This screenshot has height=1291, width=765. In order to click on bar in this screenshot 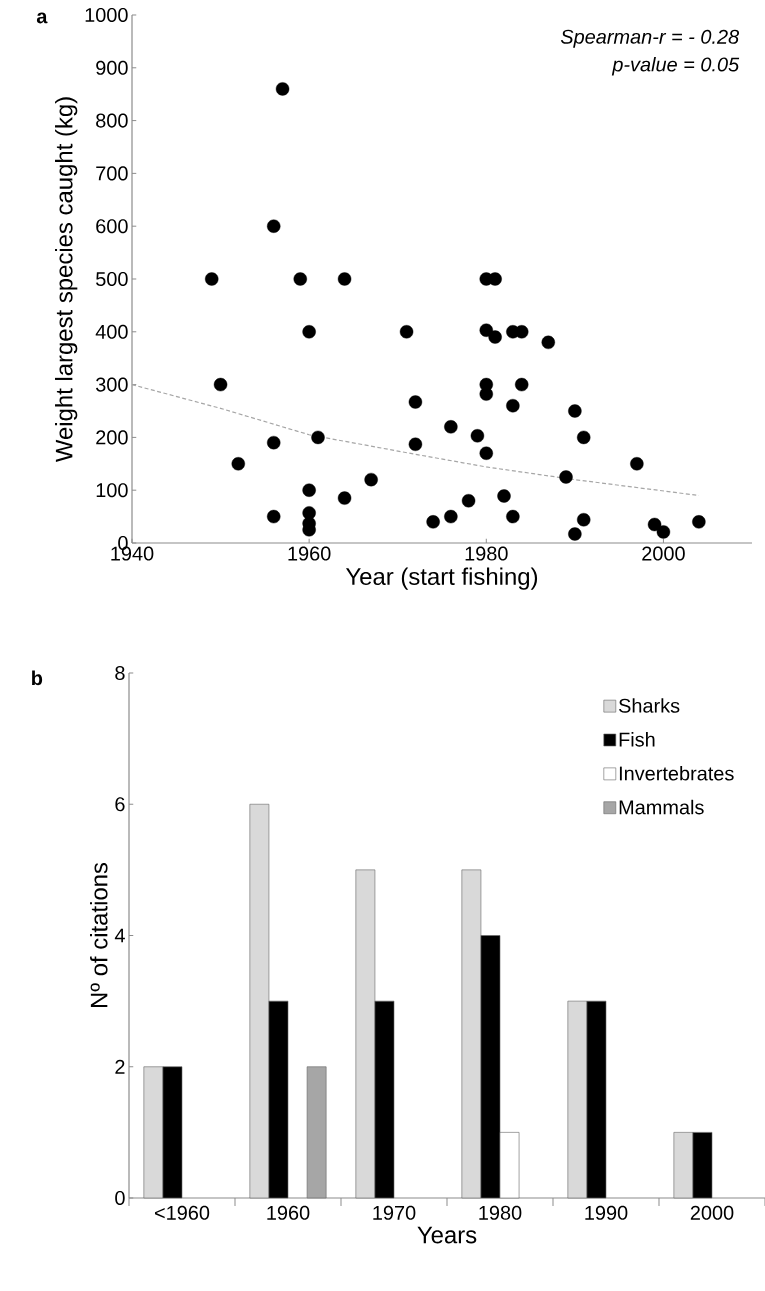, I will do `click(316, 1132)`.